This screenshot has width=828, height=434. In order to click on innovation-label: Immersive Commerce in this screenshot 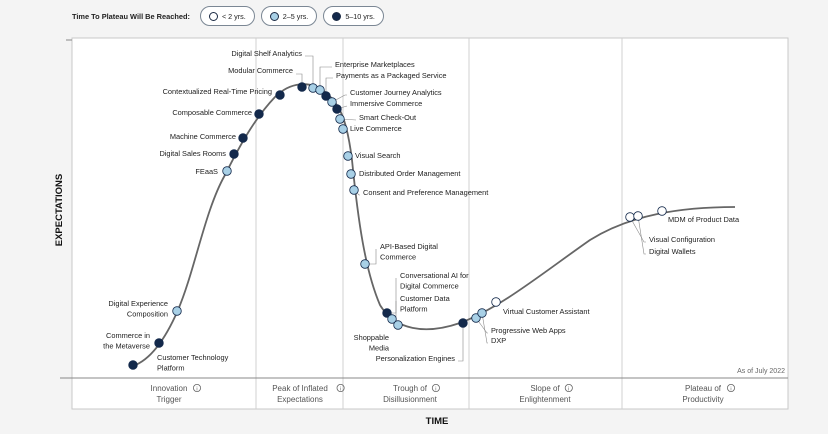, I will do `click(386, 103)`.